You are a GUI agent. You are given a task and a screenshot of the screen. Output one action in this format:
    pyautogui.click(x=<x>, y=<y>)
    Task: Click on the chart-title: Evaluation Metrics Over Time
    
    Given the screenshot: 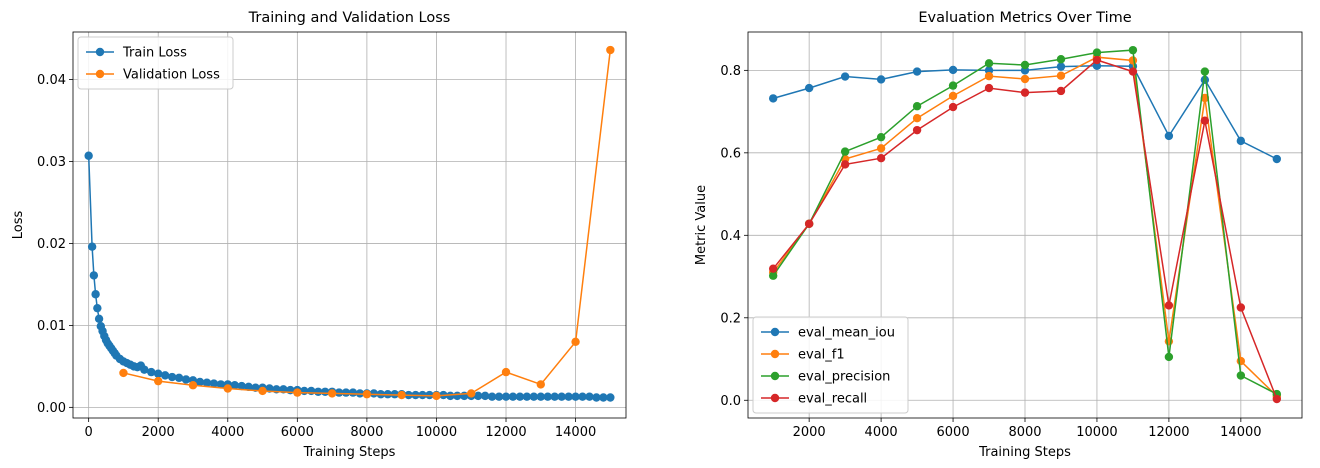 What is the action you would take?
    pyautogui.click(x=1024, y=18)
    